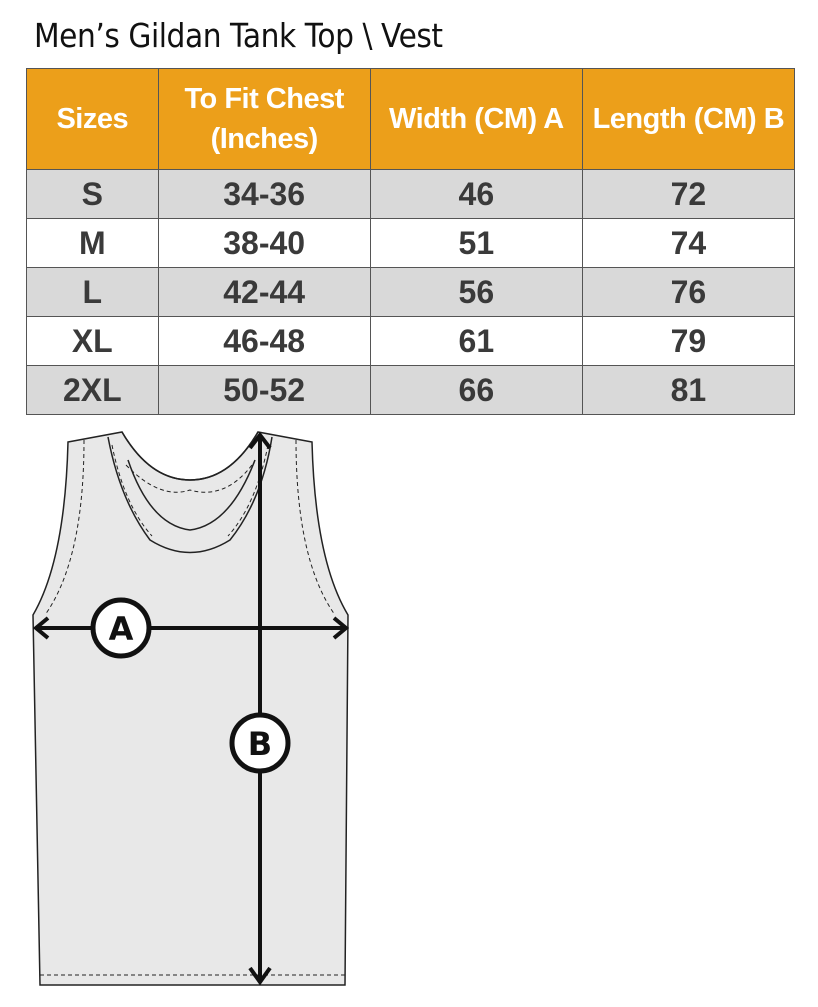 The width and height of the screenshot is (818, 1007). I want to click on header-length: Length (CM) B, so click(688, 119).